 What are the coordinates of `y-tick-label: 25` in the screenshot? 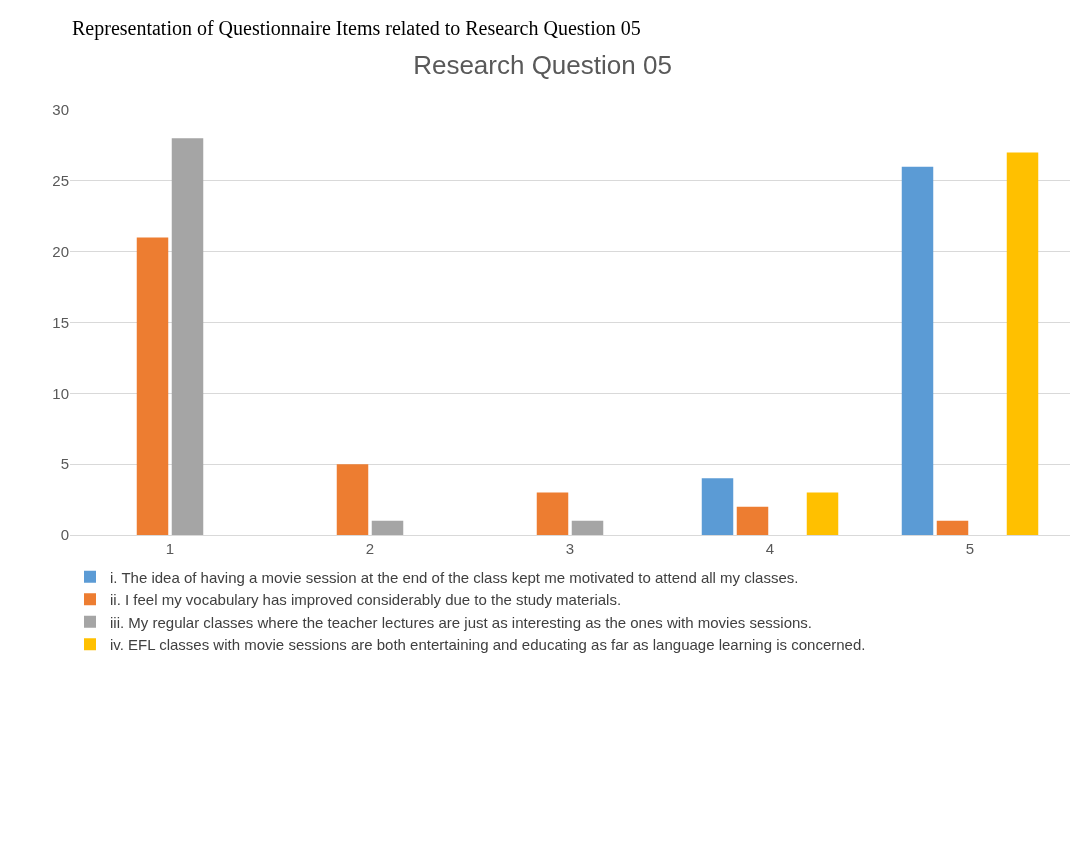 It's located at (60, 181).